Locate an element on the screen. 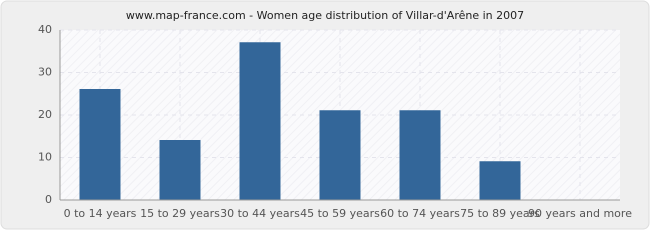 This screenshot has height=240, width=650. x-tick-label: 0 to 14 years is located at coordinates (100, 213).